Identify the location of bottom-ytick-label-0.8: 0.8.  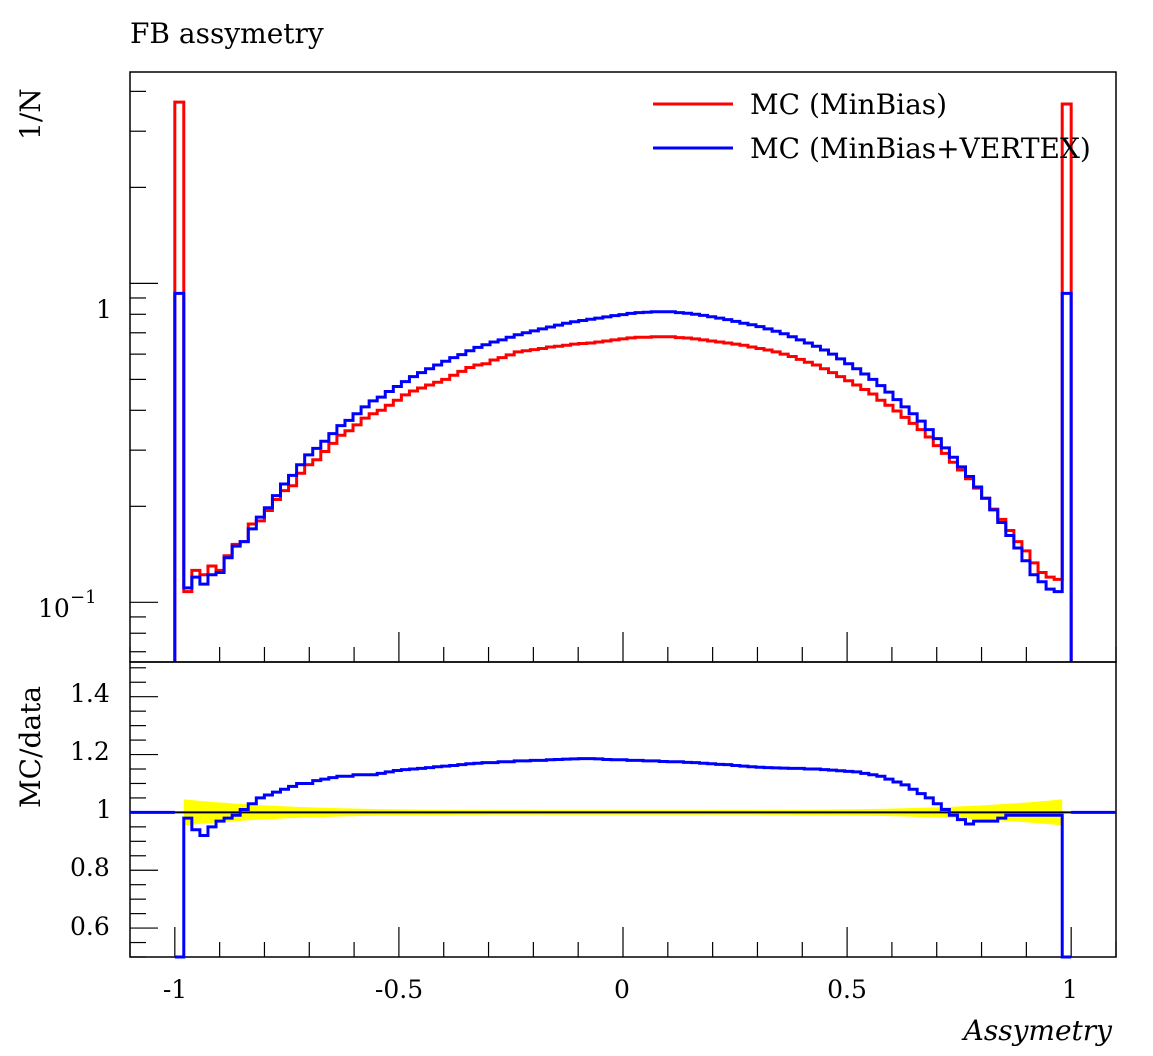
(90, 867).